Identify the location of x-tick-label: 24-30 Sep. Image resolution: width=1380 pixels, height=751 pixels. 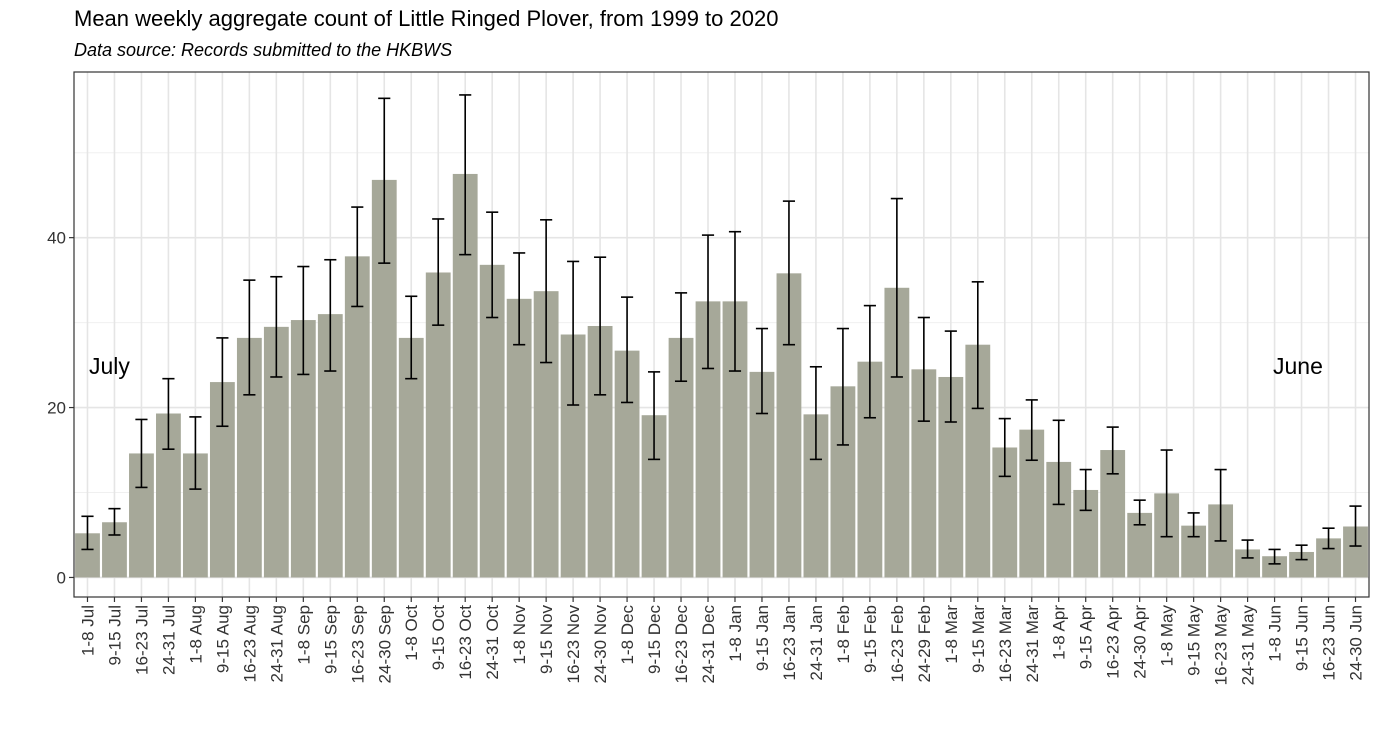
(384, 644).